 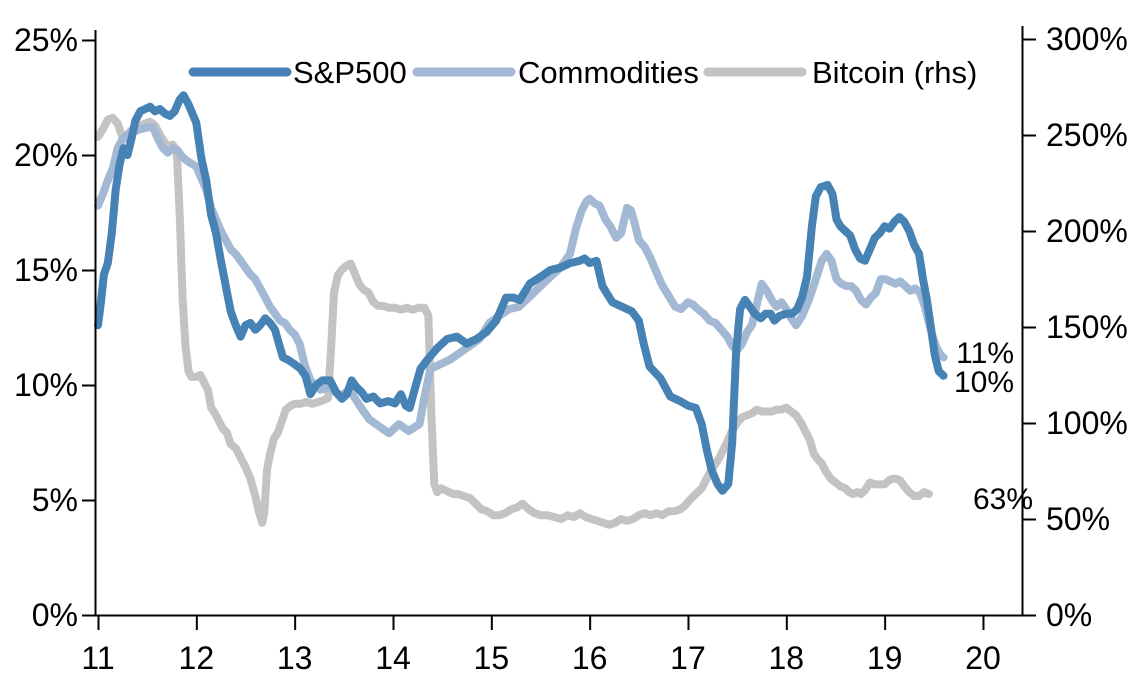 I want to click on x-axis-tick-label: 13, so click(x=295, y=658).